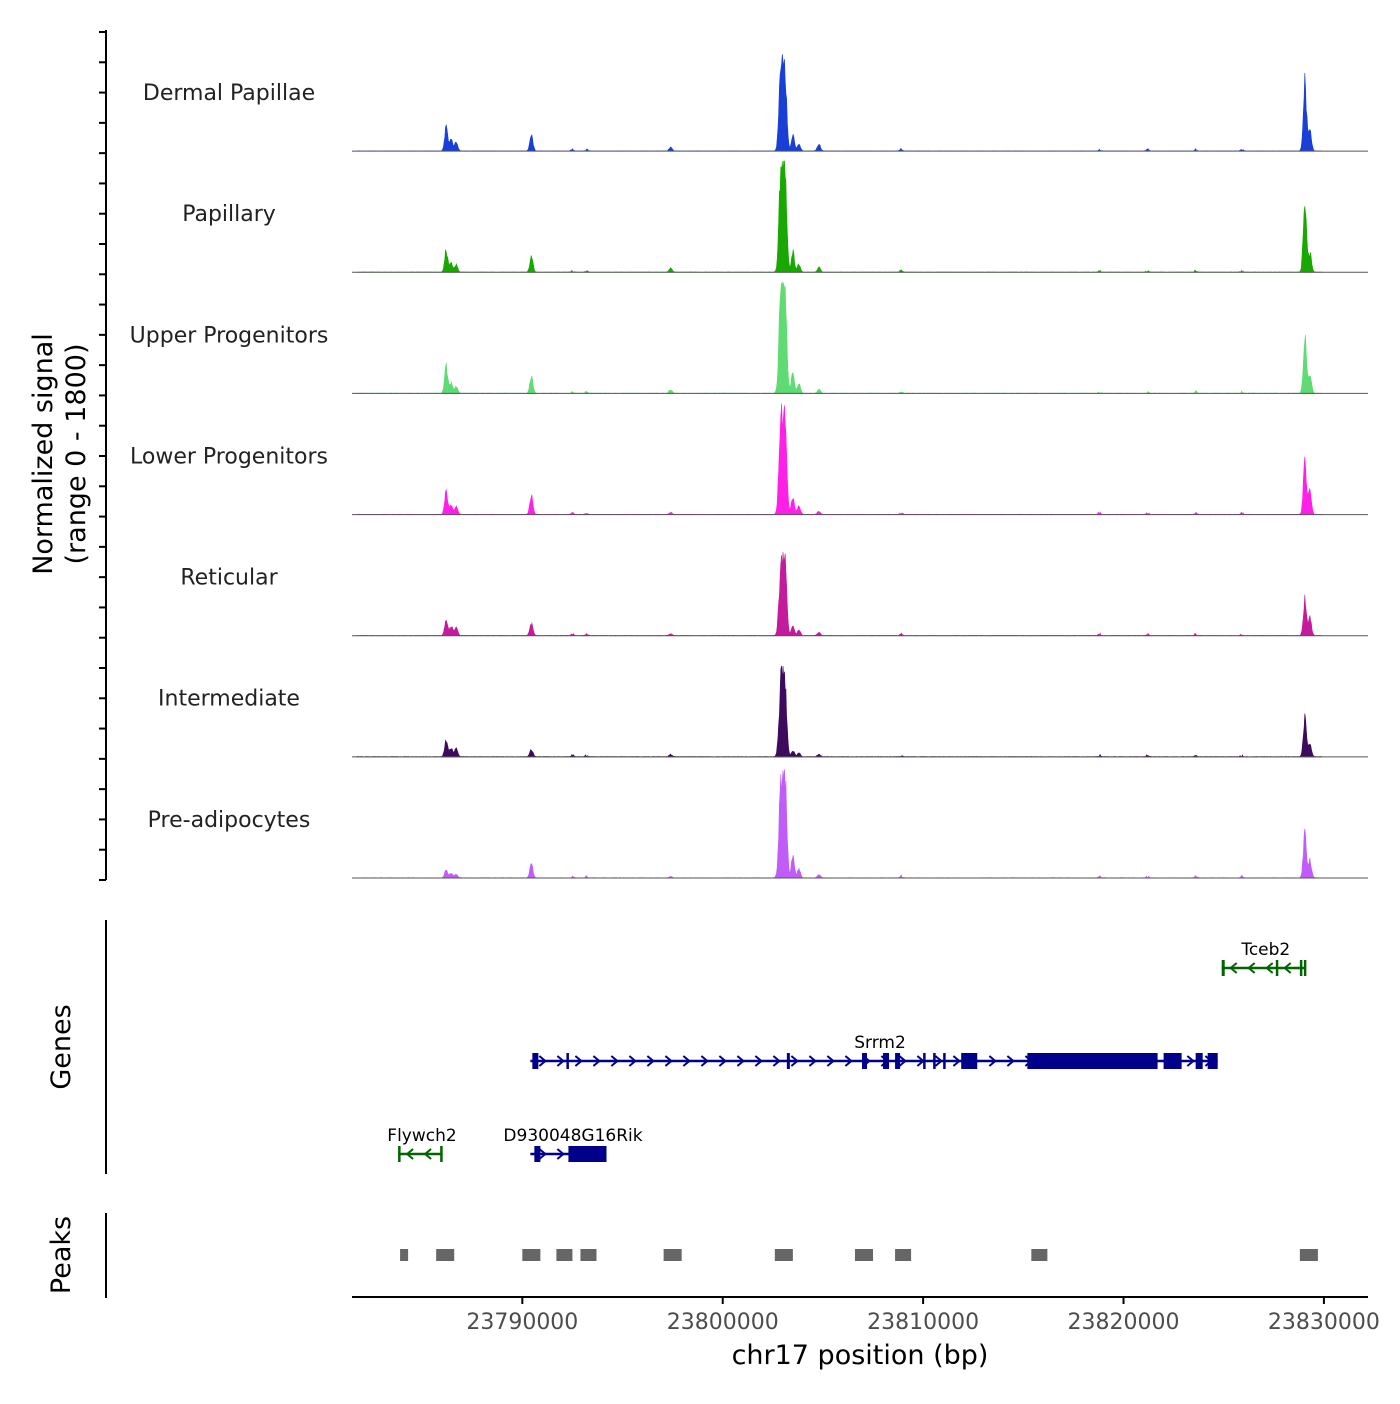 The width and height of the screenshot is (1400, 1404). Describe the element at coordinates (229, 578) in the screenshot. I see `track-label: Reticular` at that location.